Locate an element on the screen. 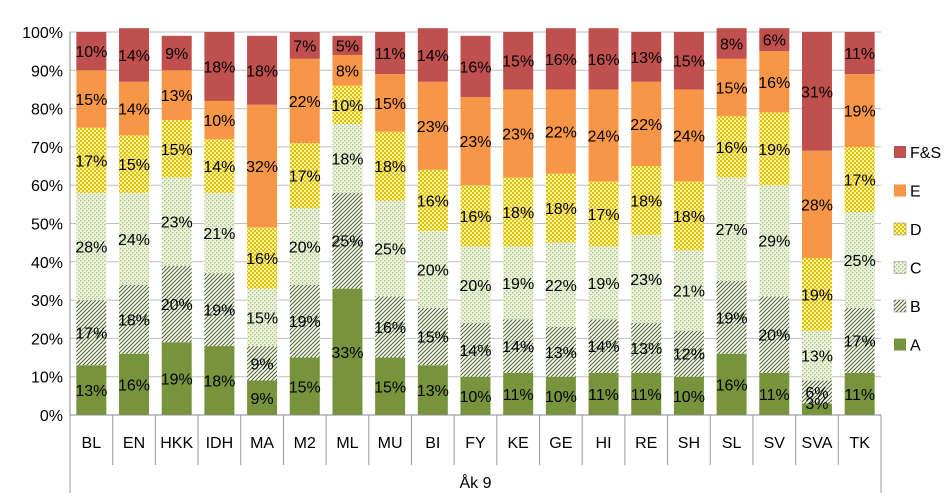 Image resolution: width=951 pixels, height=496 pixels. y-tick-label: 80% is located at coordinates (47, 110).